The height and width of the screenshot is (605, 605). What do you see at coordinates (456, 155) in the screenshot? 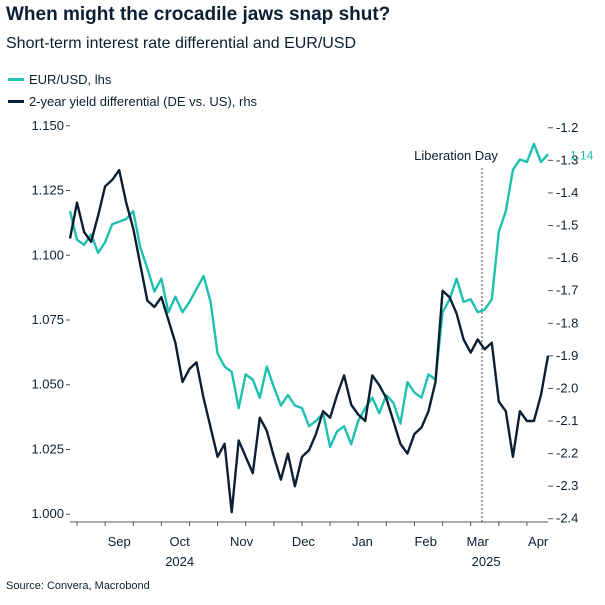
I see `liberation-day-label: Liberation Day` at bounding box center [456, 155].